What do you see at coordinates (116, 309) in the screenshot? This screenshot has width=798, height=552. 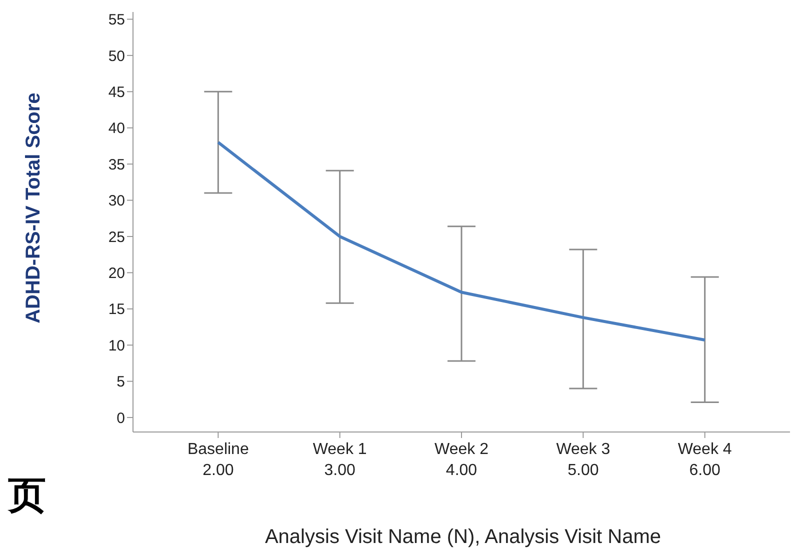 I see `y-tick-label: 15` at bounding box center [116, 309].